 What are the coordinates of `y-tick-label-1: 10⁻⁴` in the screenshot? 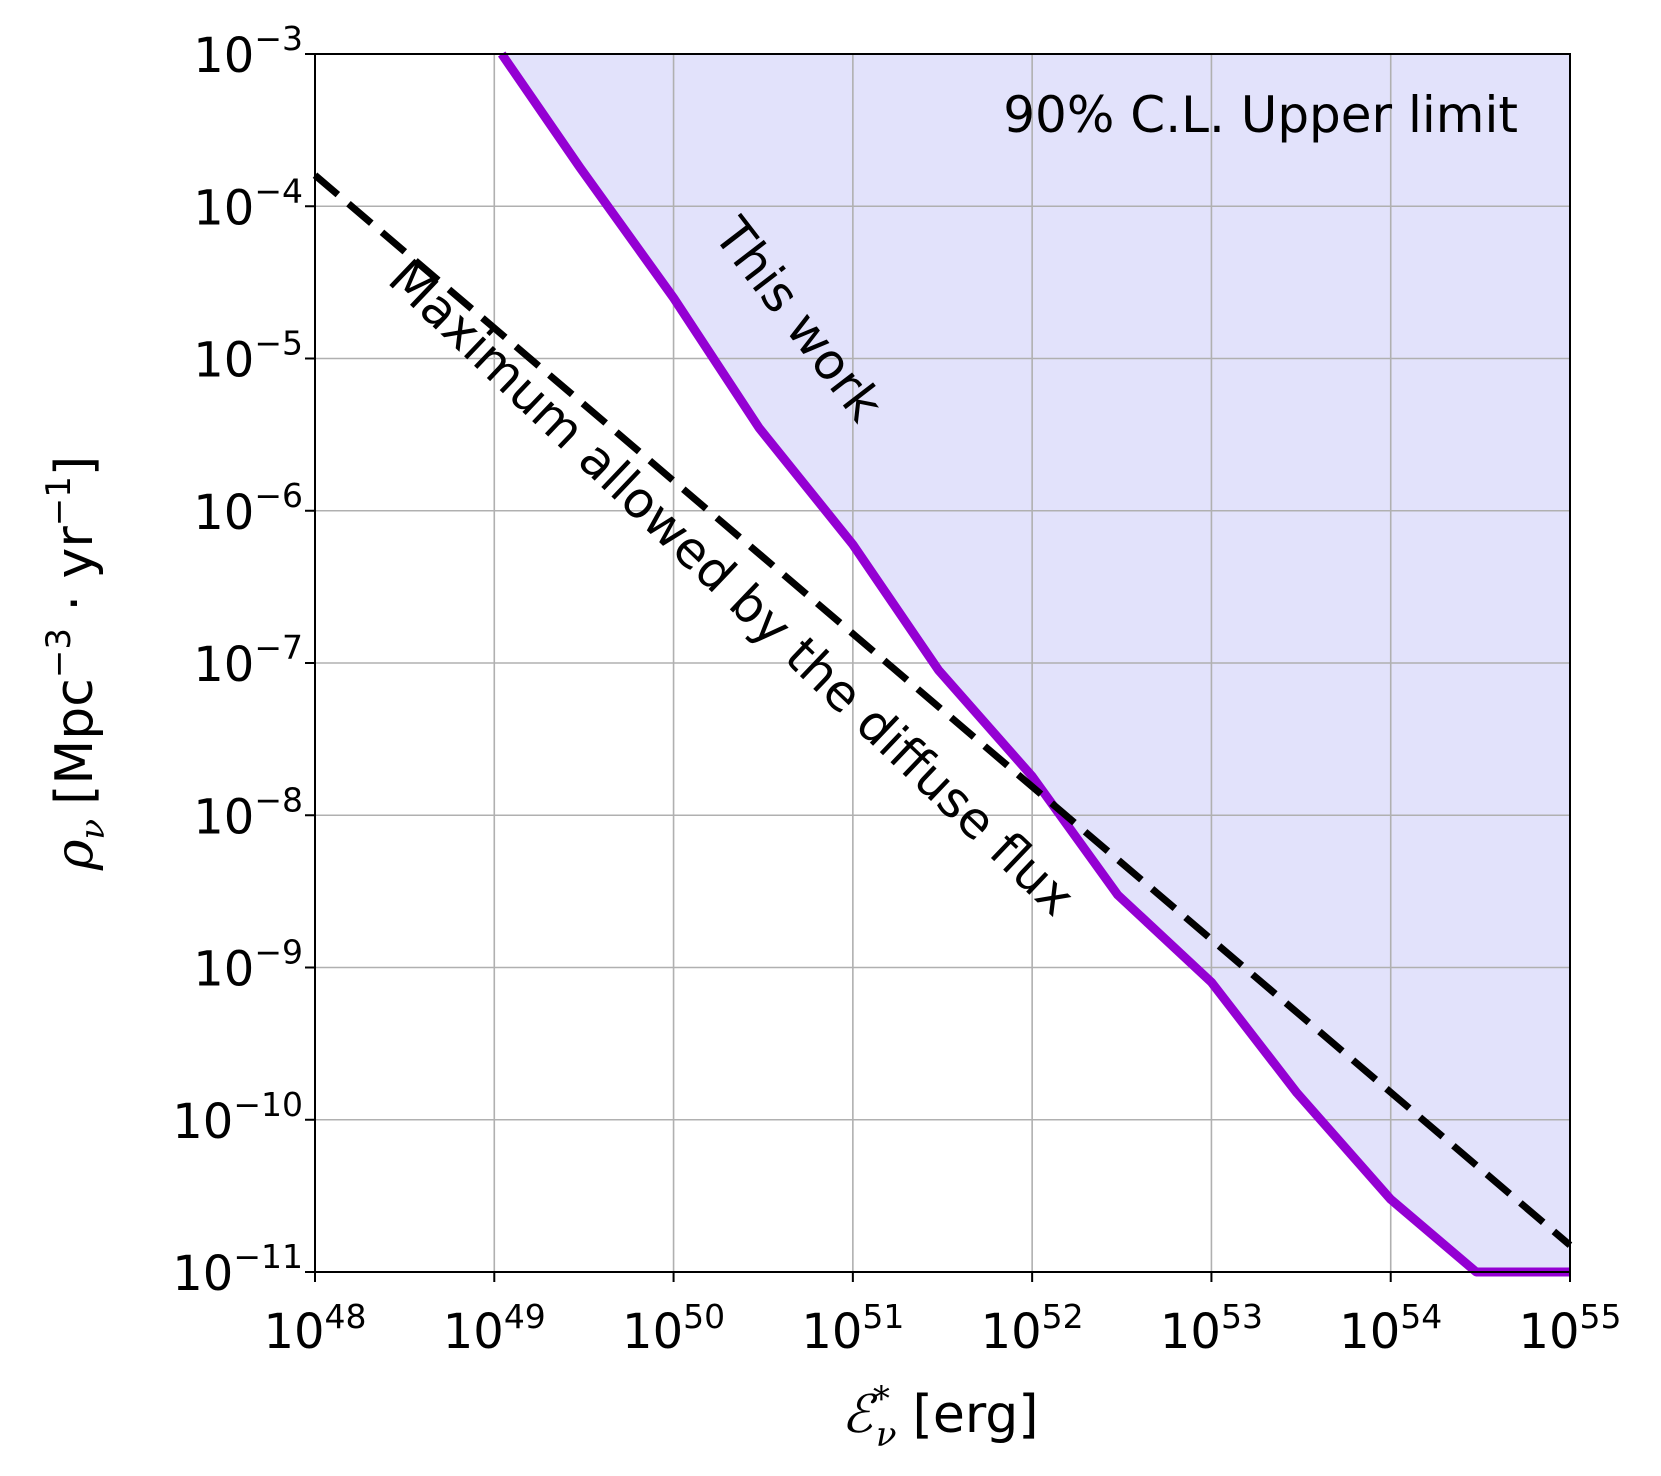 It's located at (248, 203).